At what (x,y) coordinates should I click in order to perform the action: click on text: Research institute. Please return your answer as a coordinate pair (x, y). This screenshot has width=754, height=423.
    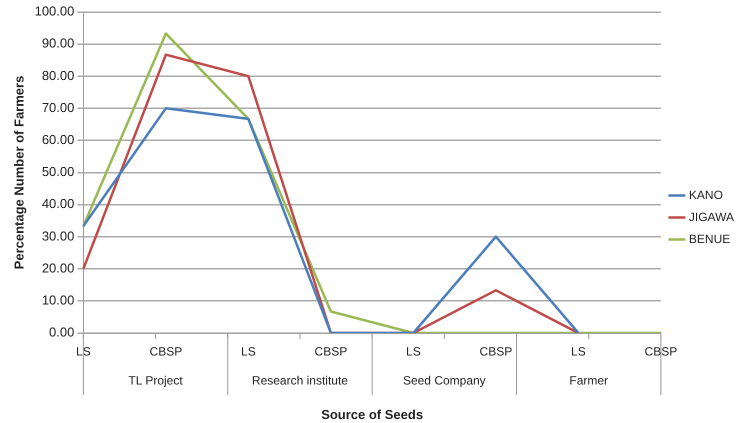
    Looking at the image, I should click on (300, 380).